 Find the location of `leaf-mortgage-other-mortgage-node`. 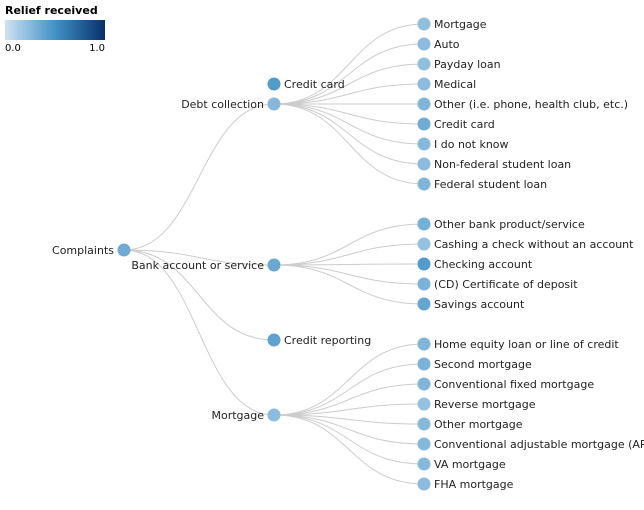

leaf-mortgage-other-mortgage-node is located at coordinates (424, 424).